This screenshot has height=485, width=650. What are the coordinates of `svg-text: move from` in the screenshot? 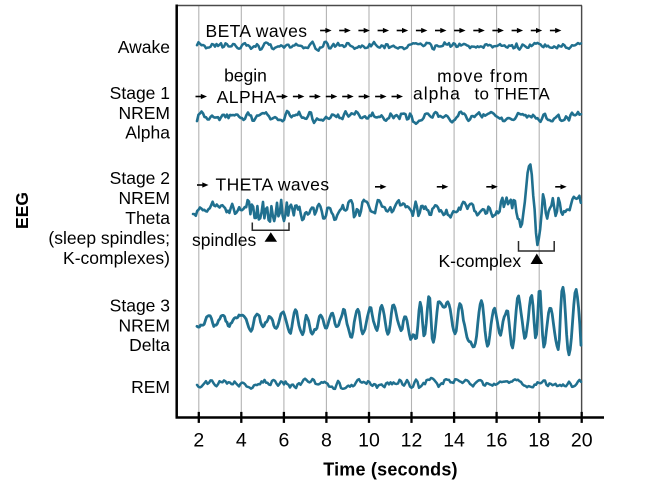 It's located at (483, 76).